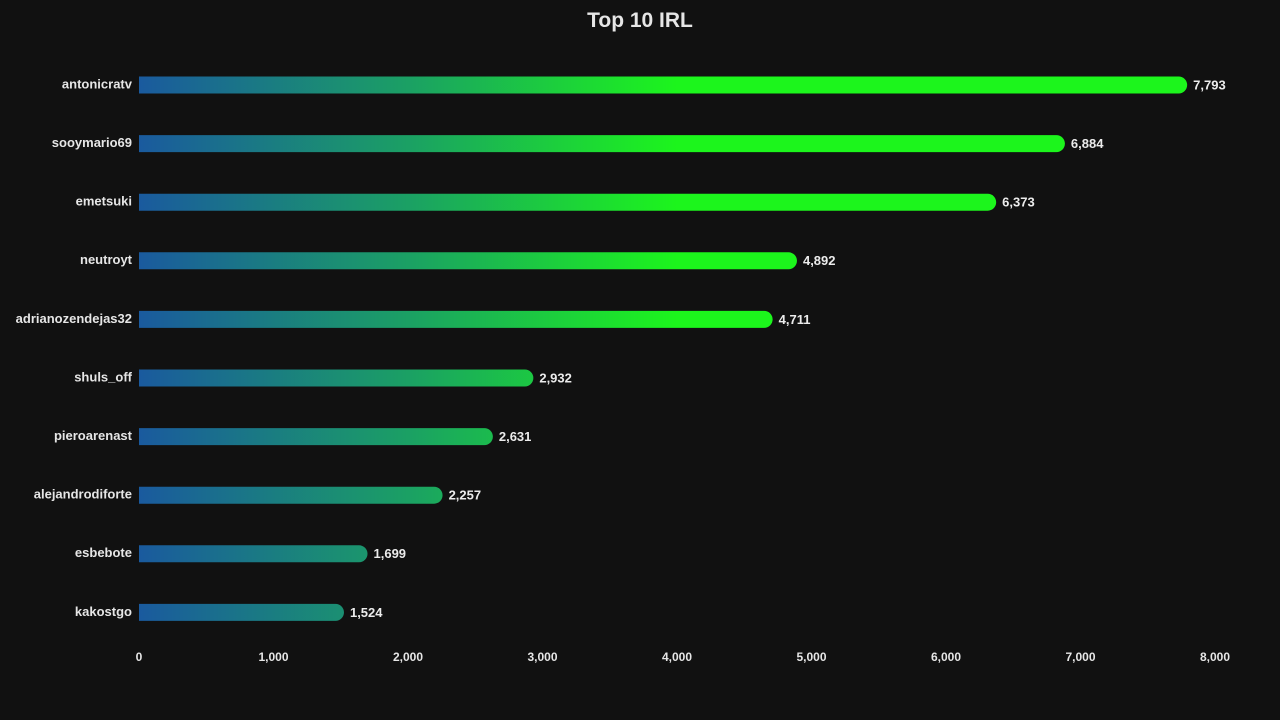 This screenshot has width=1280, height=720. What do you see at coordinates (97, 83) in the screenshot?
I see `category-label: antonicratv` at bounding box center [97, 83].